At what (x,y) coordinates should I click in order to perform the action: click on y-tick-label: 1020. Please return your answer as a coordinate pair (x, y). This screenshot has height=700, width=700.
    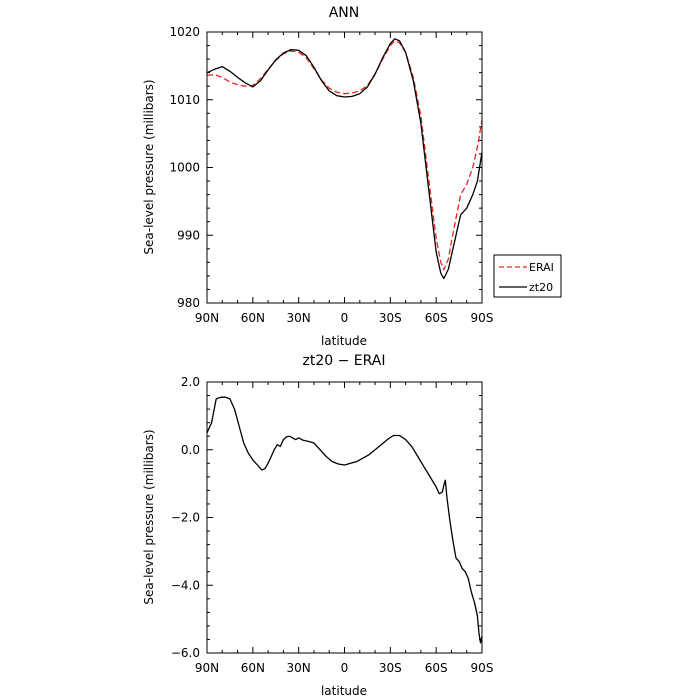
    Looking at the image, I should click on (184, 32).